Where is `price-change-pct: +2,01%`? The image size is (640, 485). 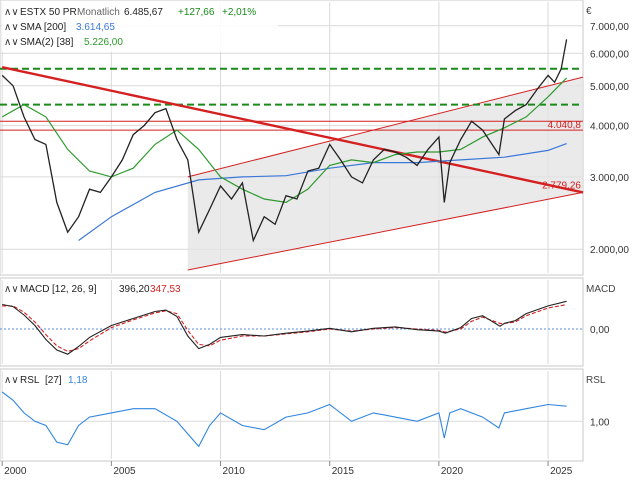 price-change-pct: +2,01% is located at coordinates (239, 12).